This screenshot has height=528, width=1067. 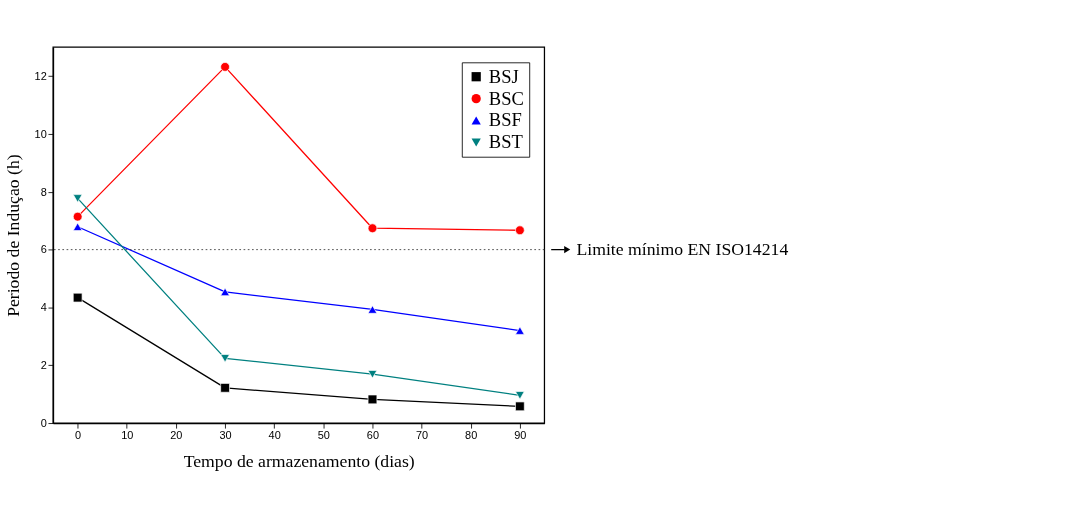 What do you see at coordinates (506, 142) in the screenshot?
I see `legend-label: BST` at bounding box center [506, 142].